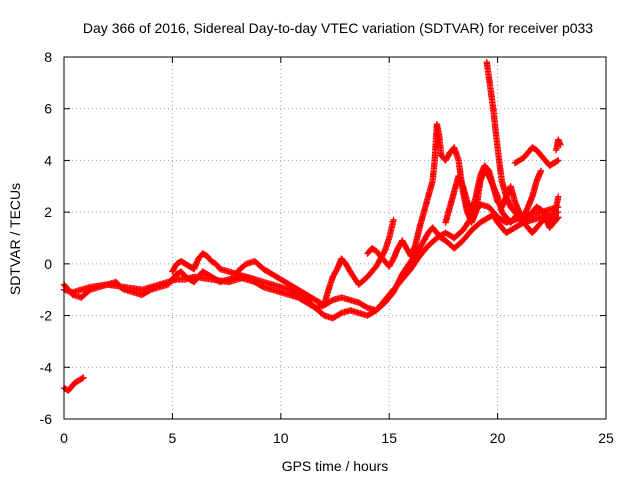 Image resolution: width=640 pixels, height=480 pixels. What do you see at coordinates (46, 419) in the screenshot?
I see `y-tick-label: -6` at bounding box center [46, 419].